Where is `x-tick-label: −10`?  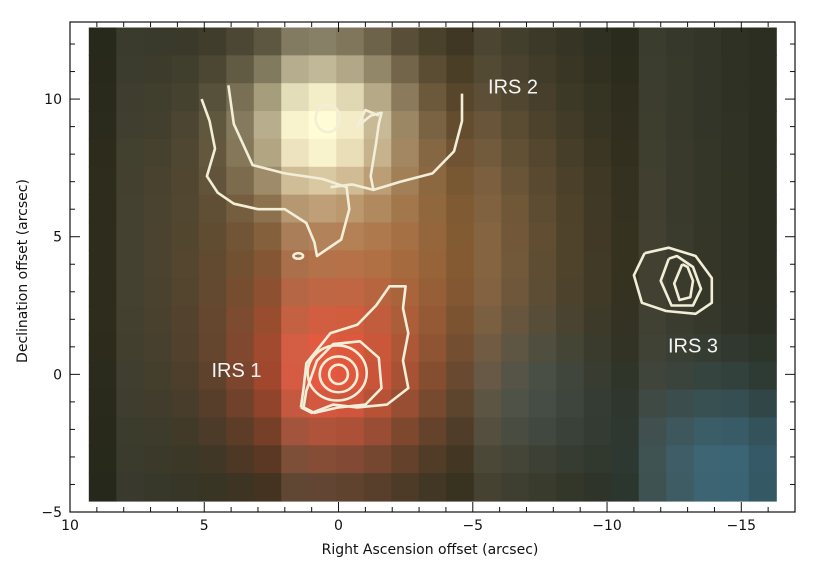 x-tick-label: −10 is located at coordinates (607, 526).